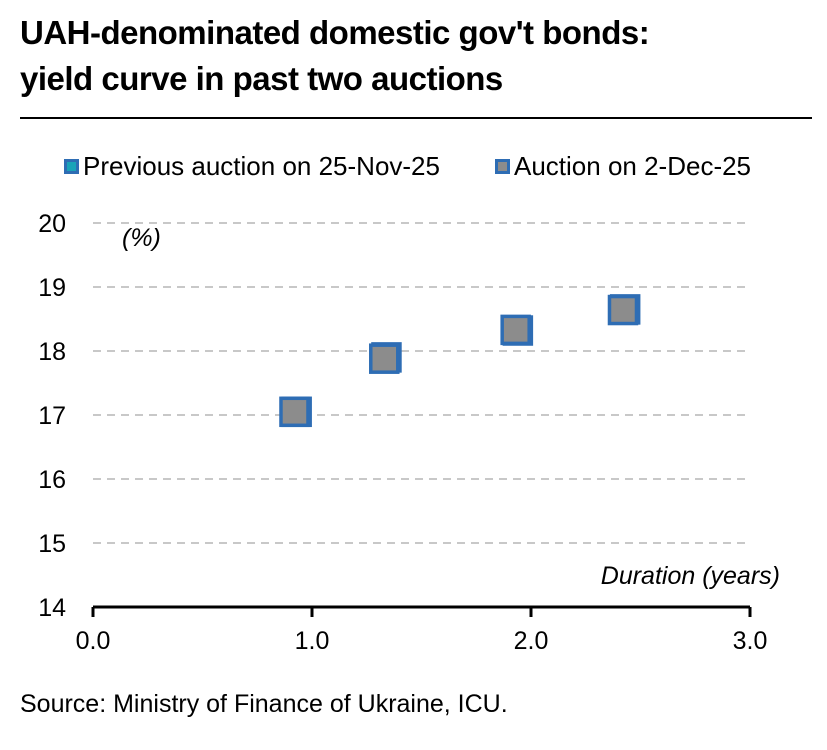 Image resolution: width=827 pixels, height=750 pixels. Describe the element at coordinates (52, 224) in the screenshot. I see `y-tick-label-20: 20` at that location.